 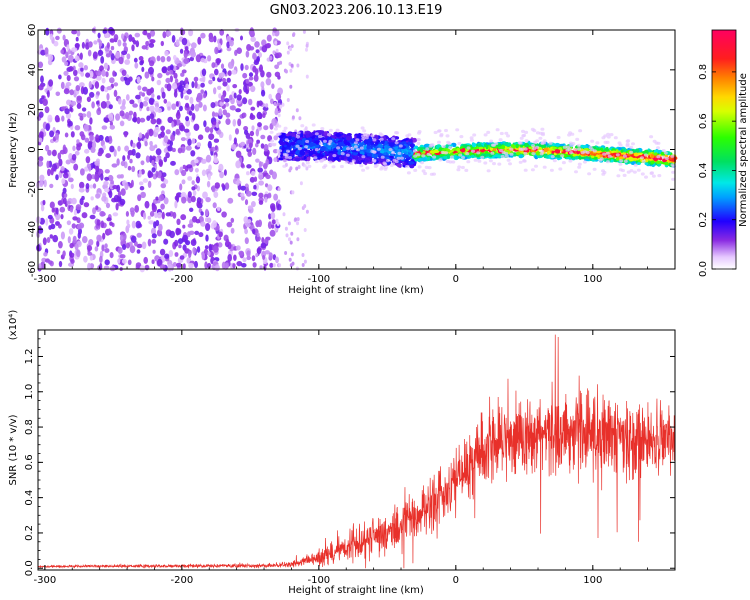 What do you see at coordinates (29, 498) in the screenshot?
I see `snr-ytick-label: 0.4` at bounding box center [29, 498].